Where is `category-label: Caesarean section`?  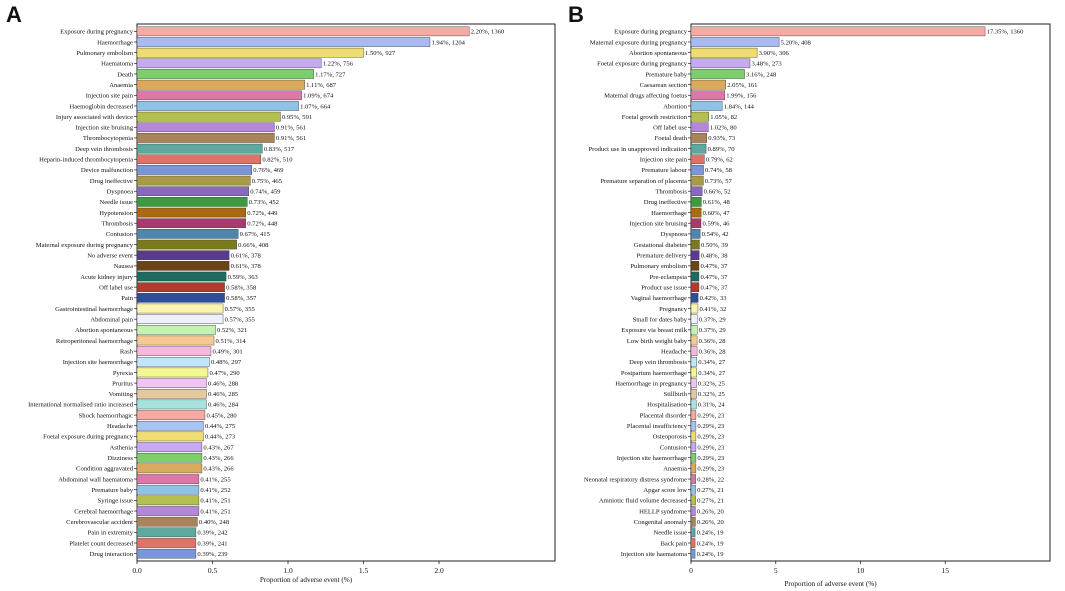 category-label: Caesarean section is located at coordinates (664, 85).